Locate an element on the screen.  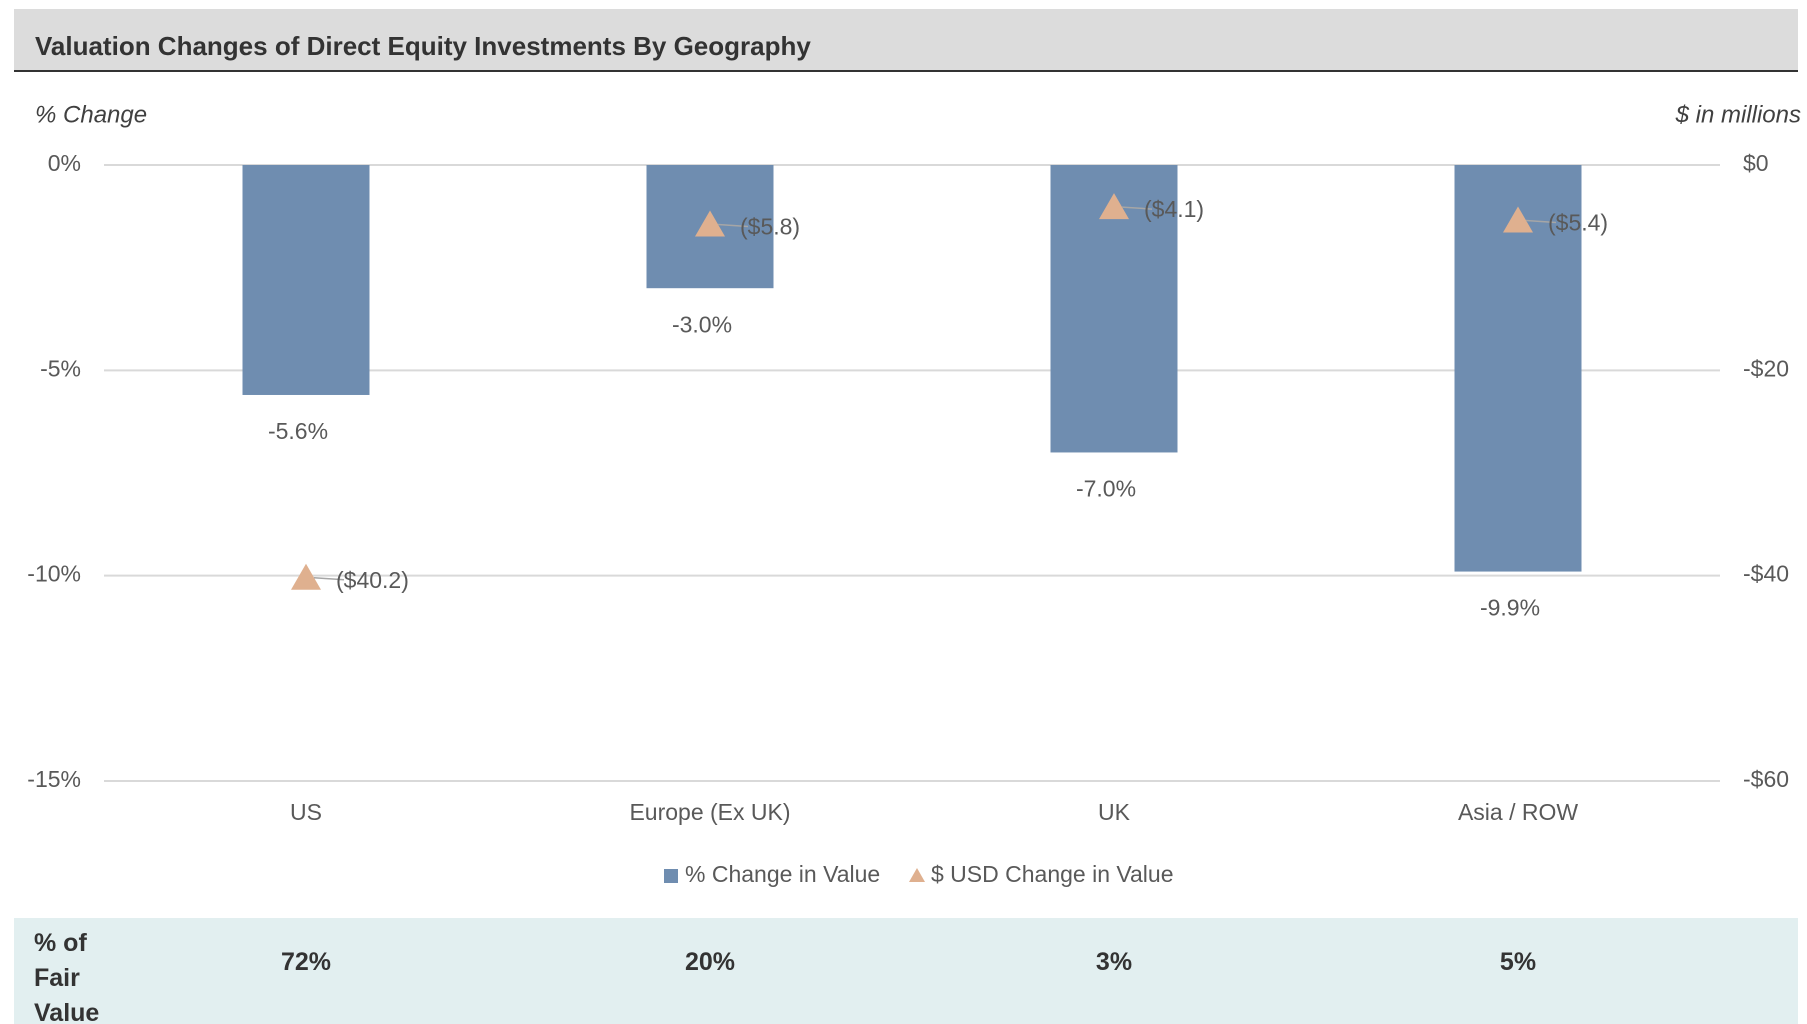
y-axis-label: % Change is located at coordinates (91, 114).